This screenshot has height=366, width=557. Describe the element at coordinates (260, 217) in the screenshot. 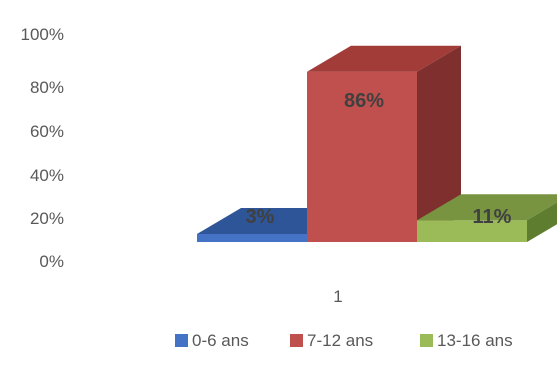

I see `data-label: 3%` at that location.